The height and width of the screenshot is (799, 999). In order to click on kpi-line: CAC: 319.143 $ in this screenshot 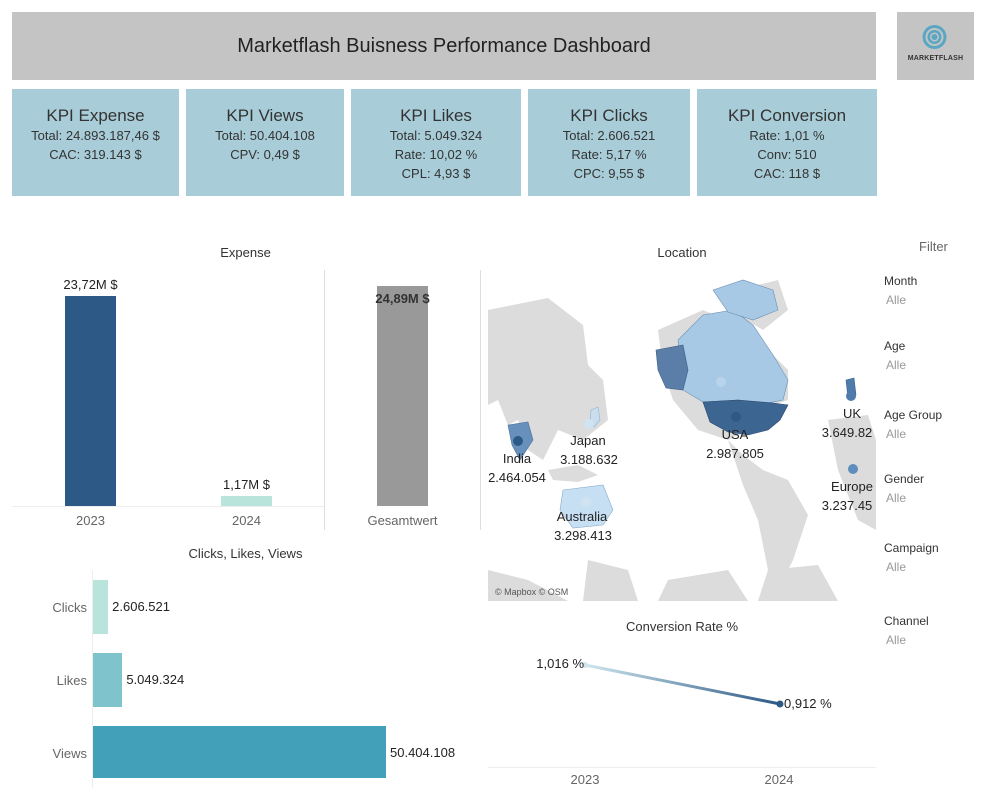, I will do `click(95, 154)`.